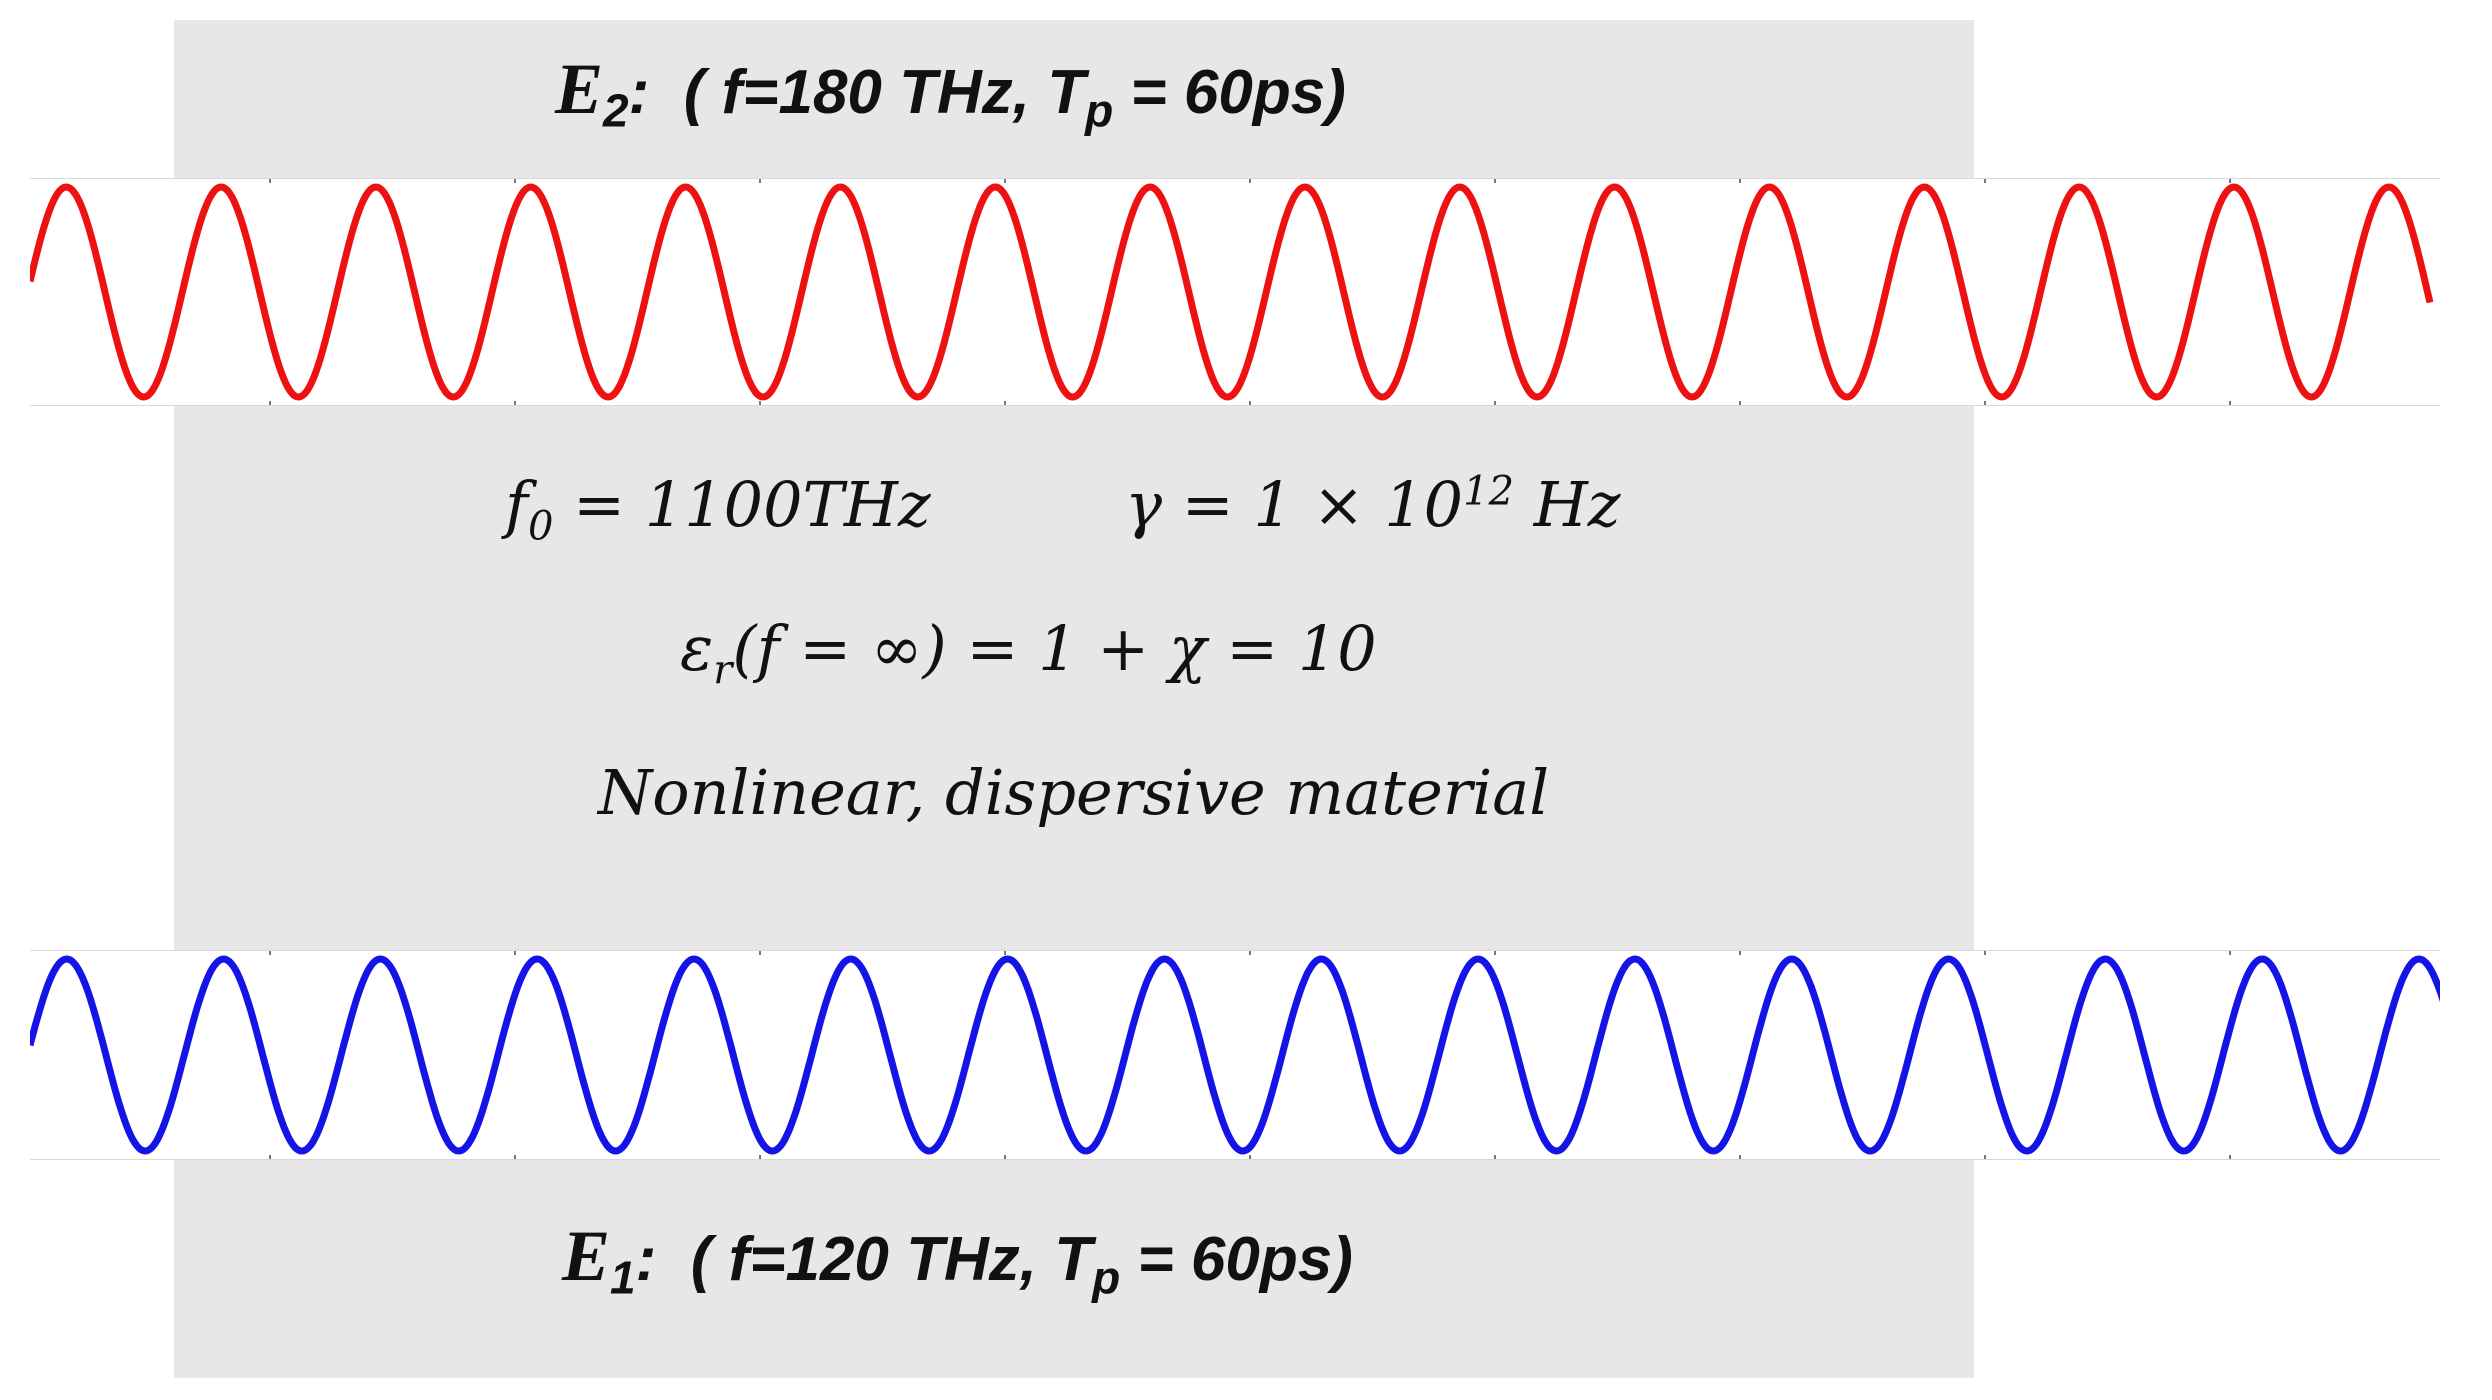 The image size is (2492, 1400). I want to click on e1-wave-label: E1: ( f=120 THz, Tp = 60ps), so click(957, 1260).